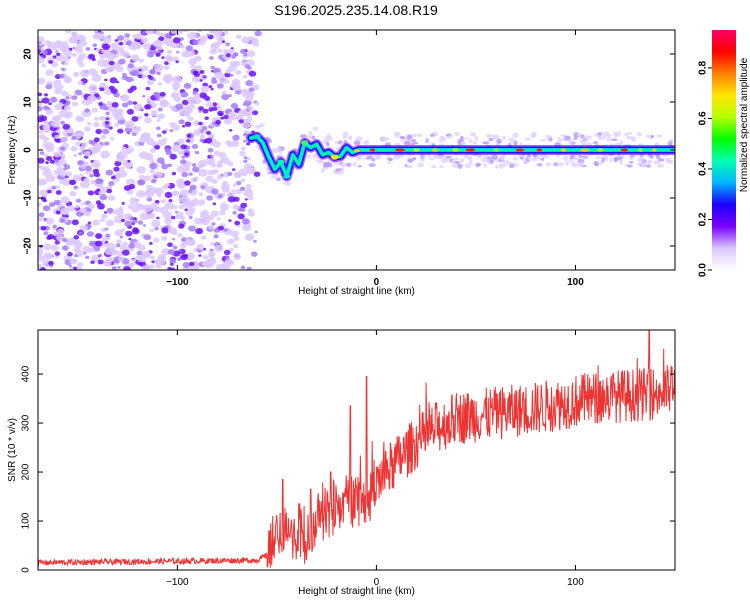 This screenshot has width=750, height=600. Describe the element at coordinates (26, 520) in the screenshot. I see `bottom-y-tick-label: 100` at that location.